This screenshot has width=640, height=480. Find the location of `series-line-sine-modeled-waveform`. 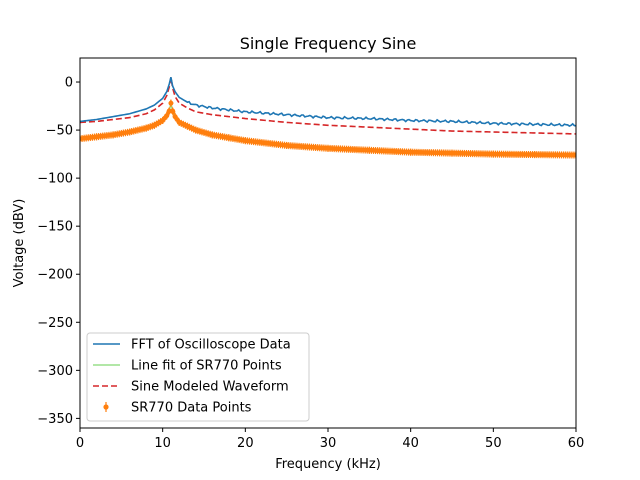

series-line-sine-modeled-waveform is located at coordinates (328, 106).